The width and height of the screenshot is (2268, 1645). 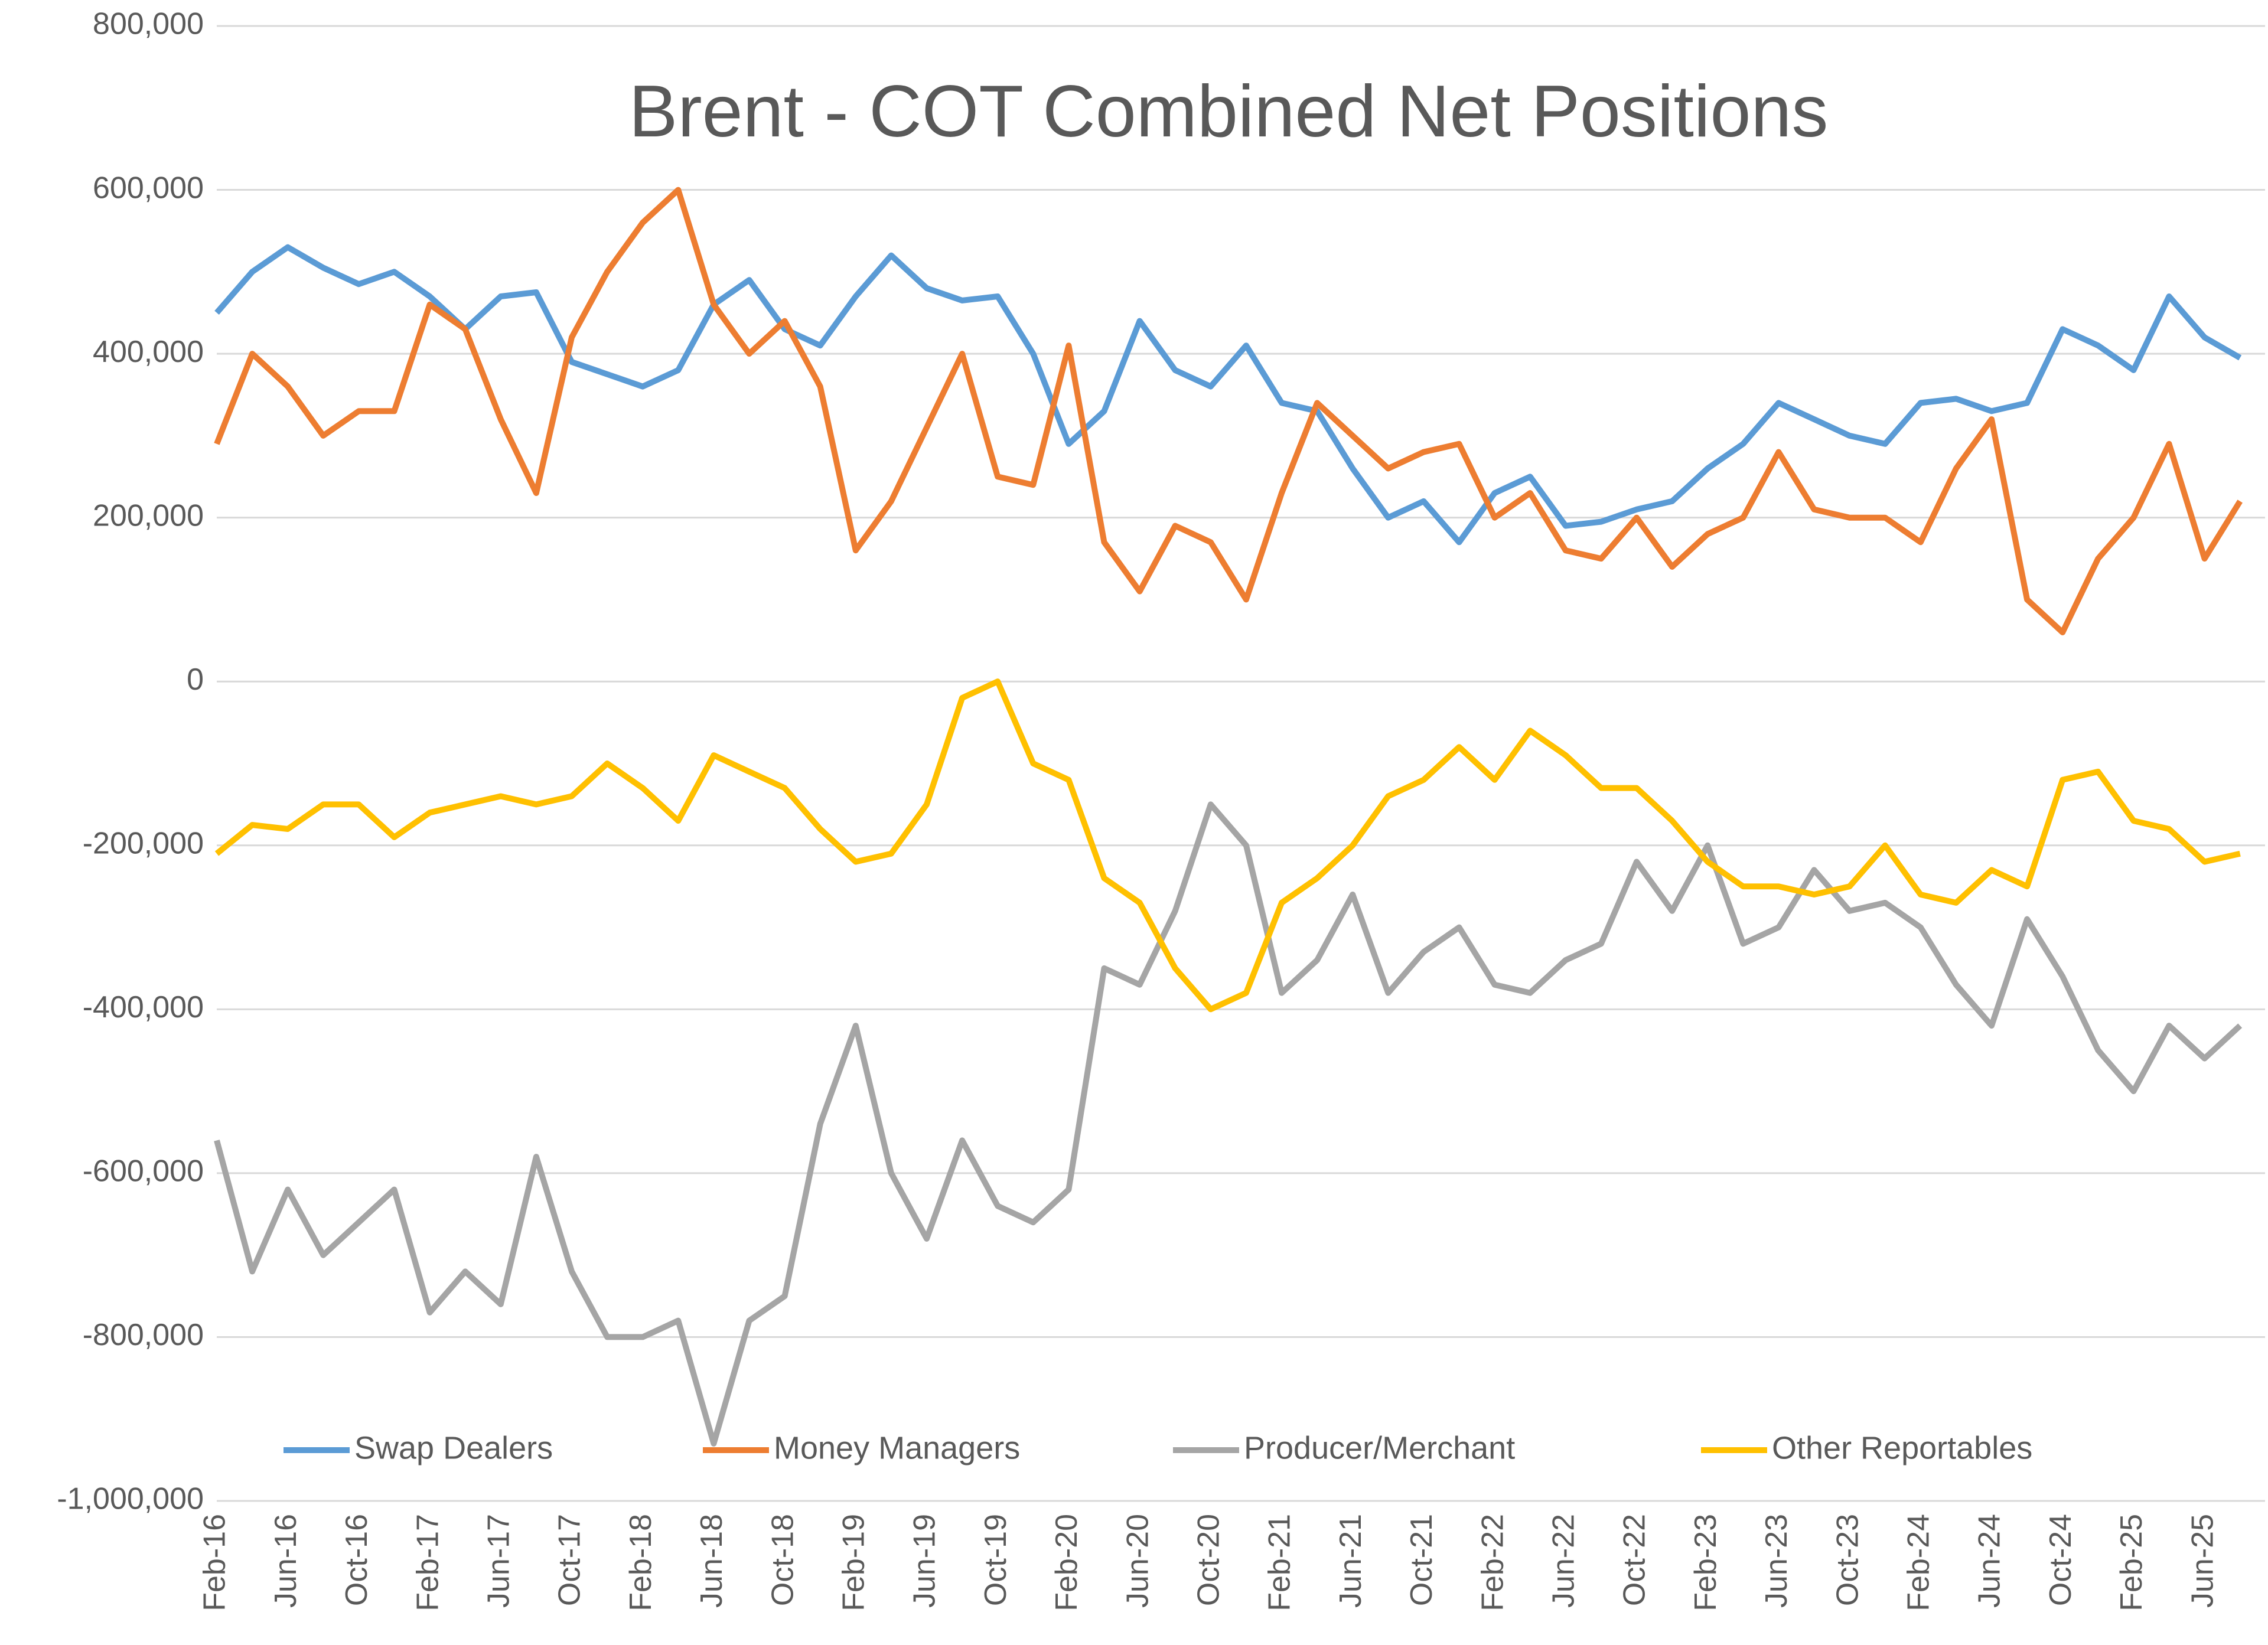 What do you see at coordinates (357, 1560) in the screenshot?
I see `x-tick-label: Oct-16` at bounding box center [357, 1560].